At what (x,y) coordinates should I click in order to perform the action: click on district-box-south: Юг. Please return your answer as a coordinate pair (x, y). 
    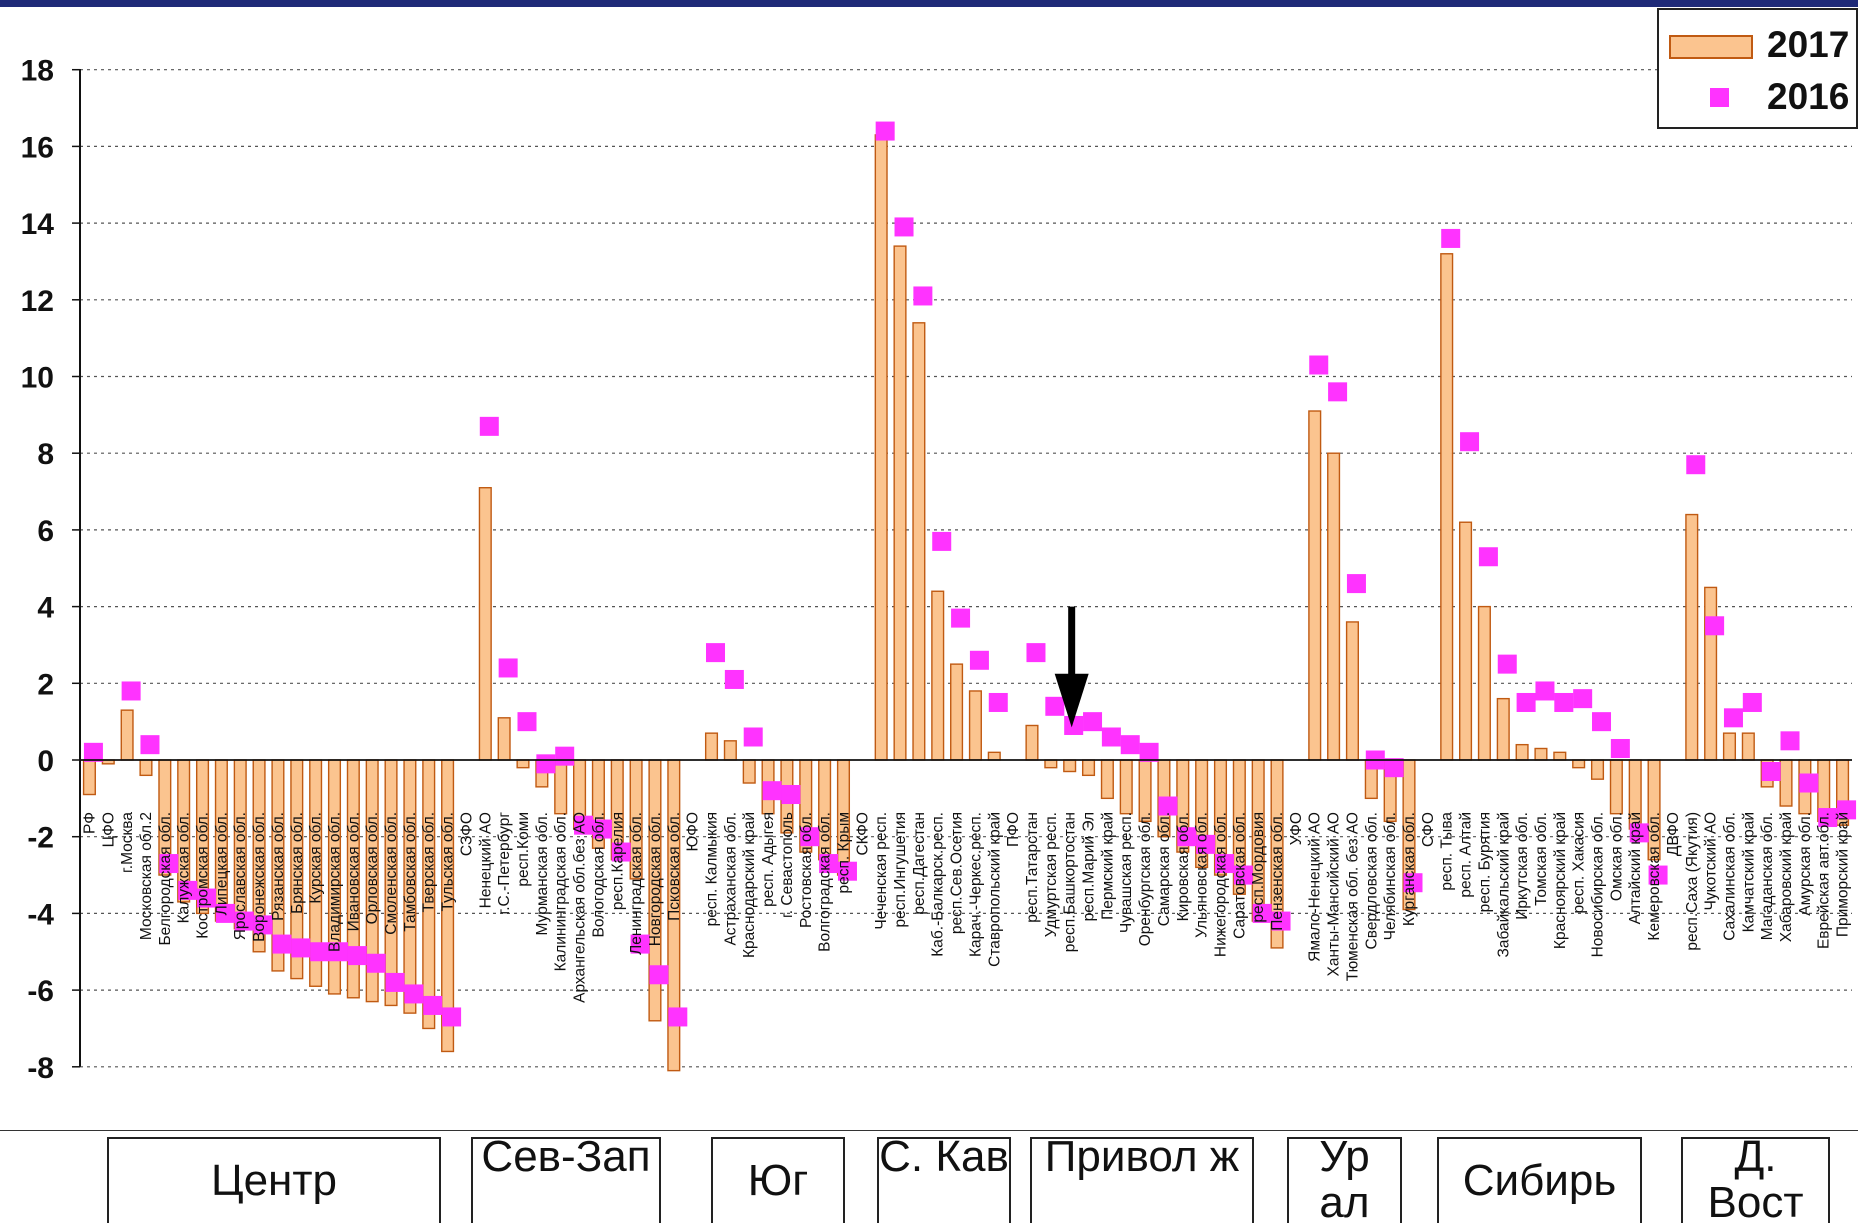
    Looking at the image, I should click on (778, 1180).